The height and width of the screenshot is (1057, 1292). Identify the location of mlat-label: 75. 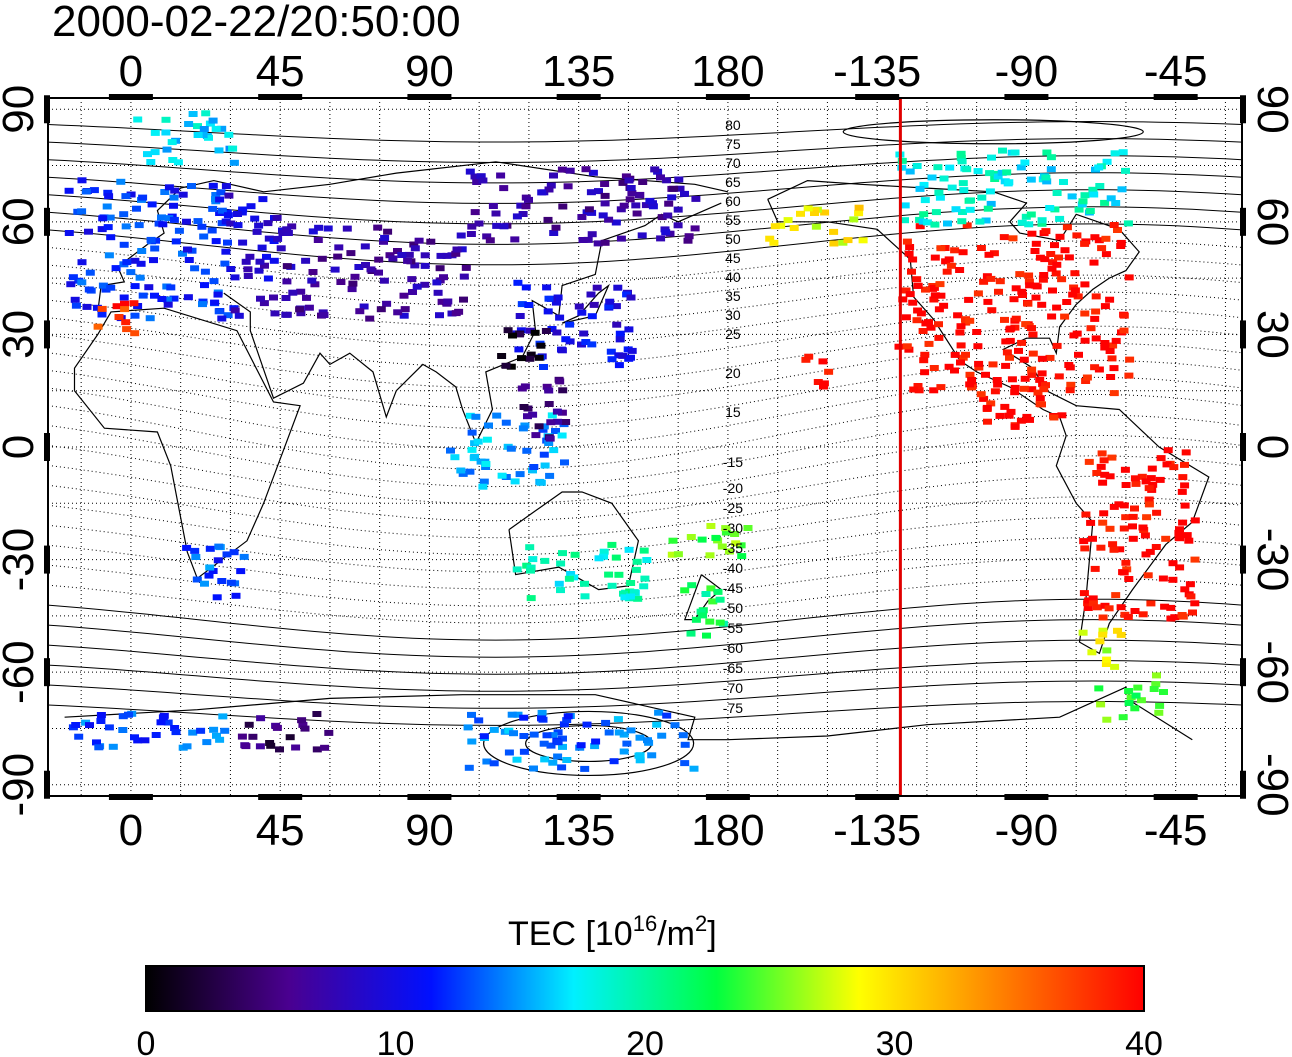
(733, 144).